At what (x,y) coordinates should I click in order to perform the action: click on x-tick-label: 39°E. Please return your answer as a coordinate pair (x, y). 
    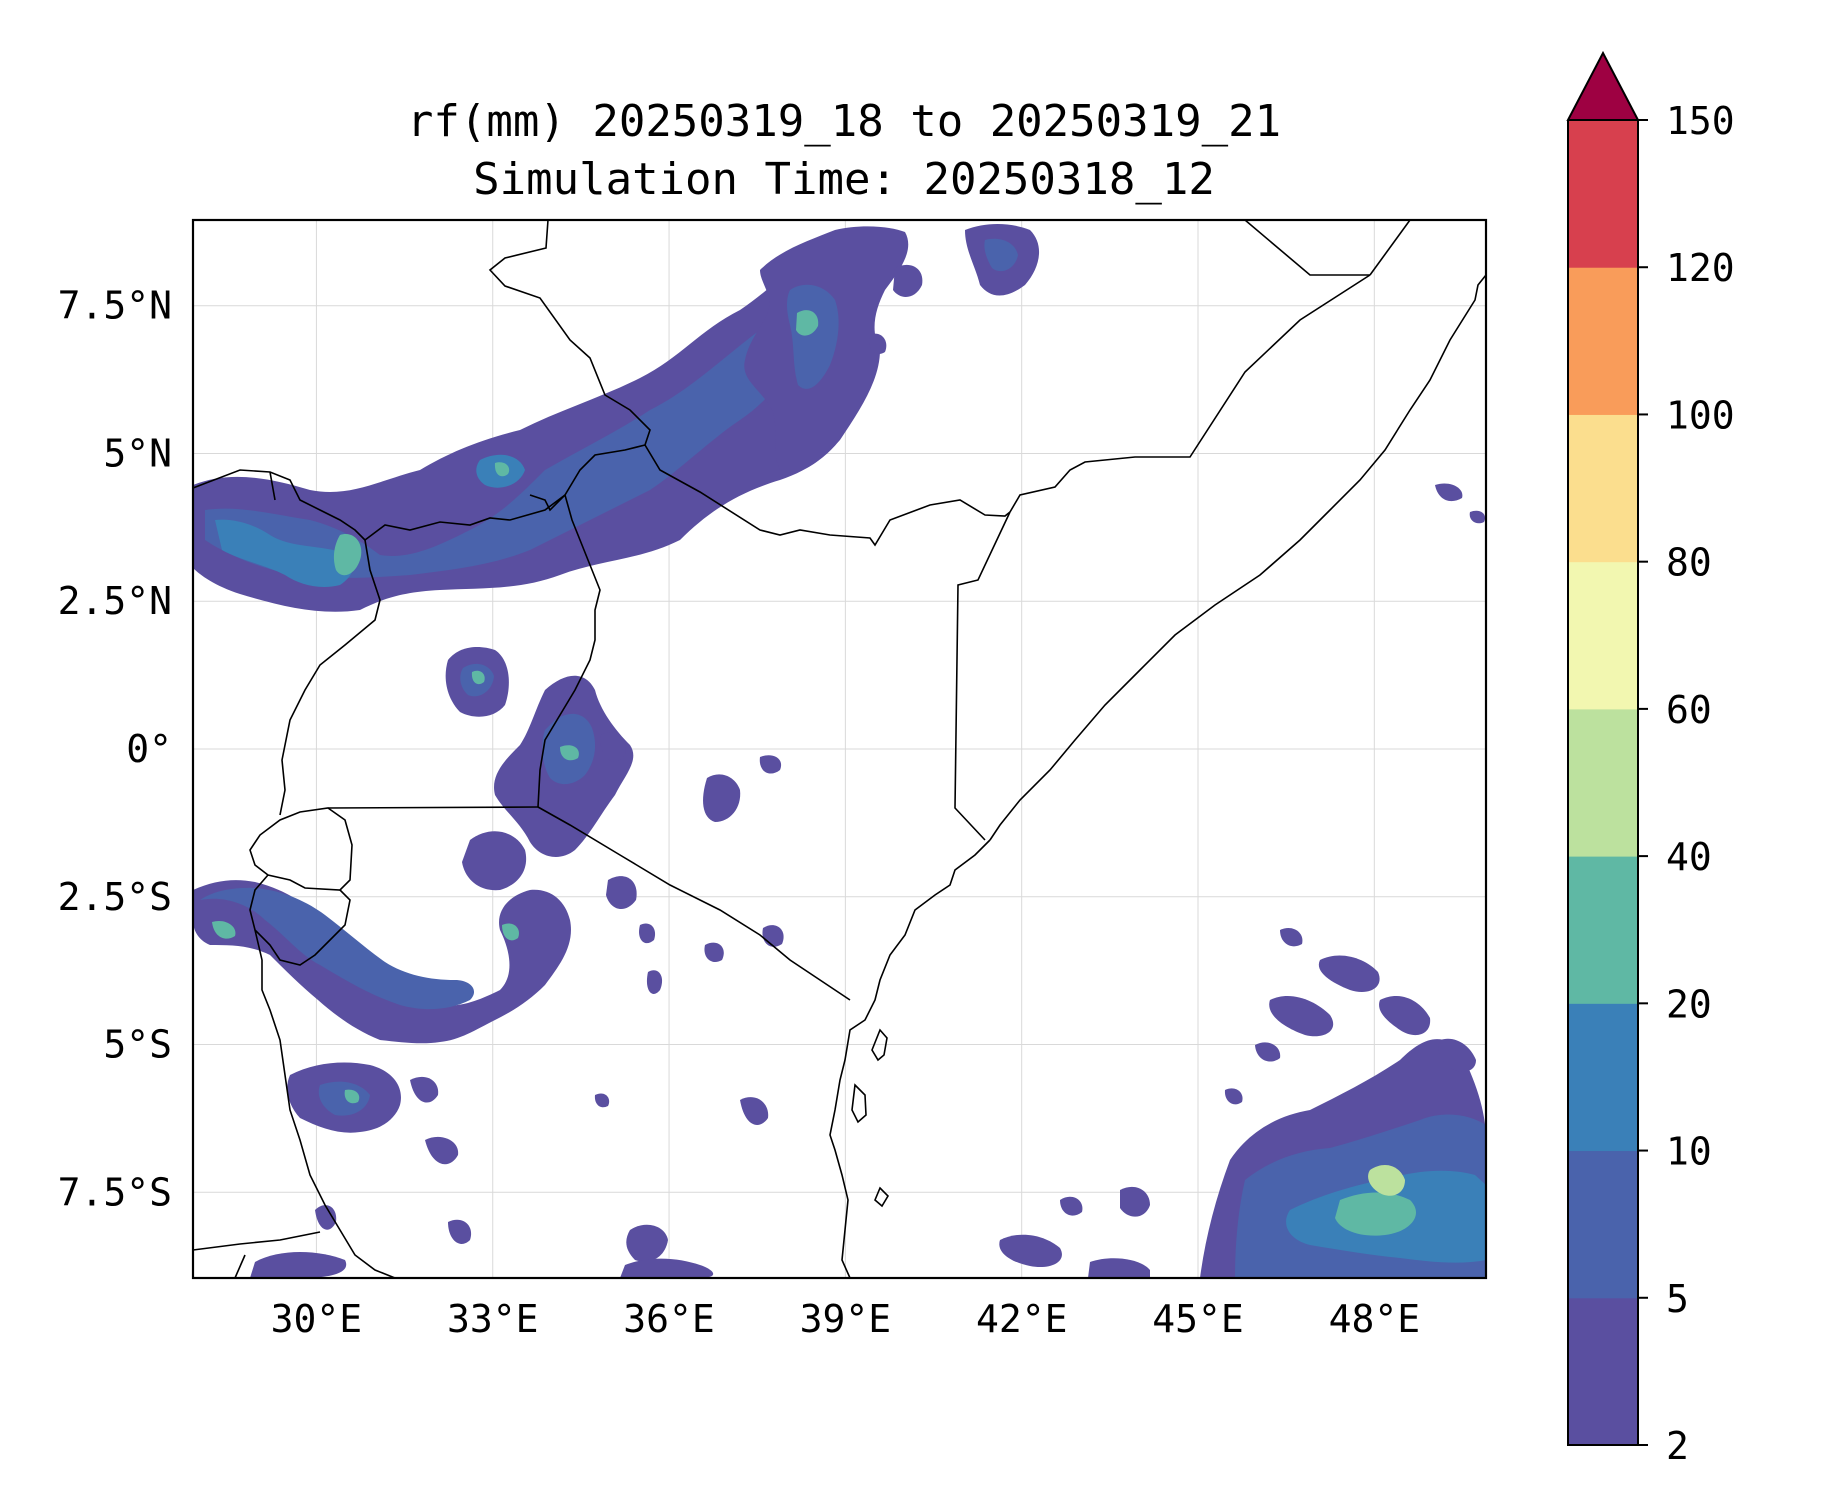
    Looking at the image, I should click on (846, 1319).